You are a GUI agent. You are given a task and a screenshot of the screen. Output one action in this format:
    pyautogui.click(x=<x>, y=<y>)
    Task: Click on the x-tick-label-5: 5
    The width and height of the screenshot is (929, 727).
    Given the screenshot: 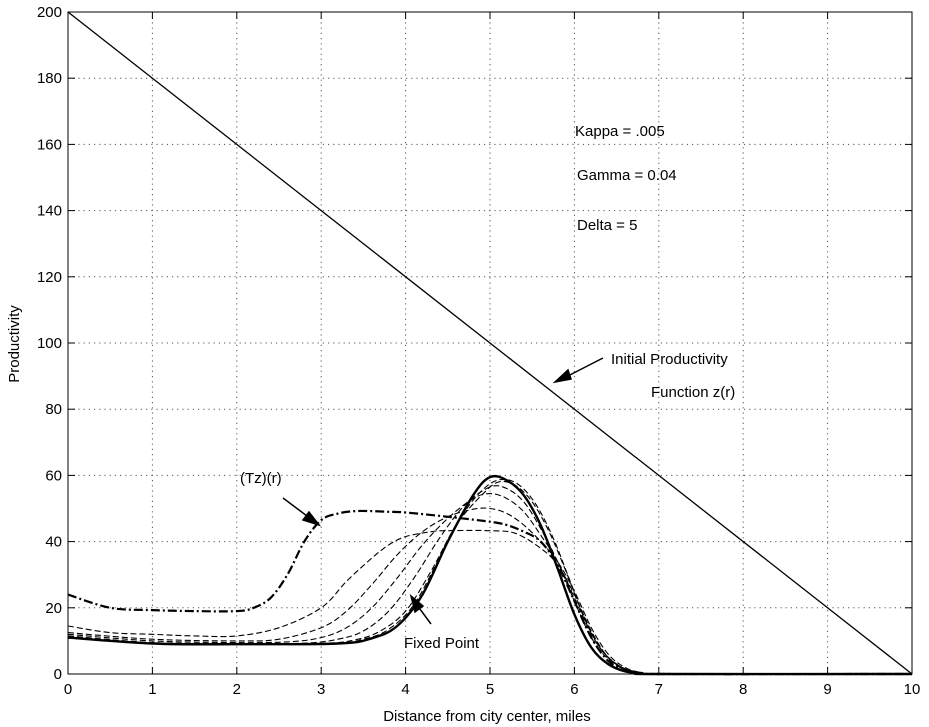 What is the action you would take?
    pyautogui.click(x=490, y=689)
    